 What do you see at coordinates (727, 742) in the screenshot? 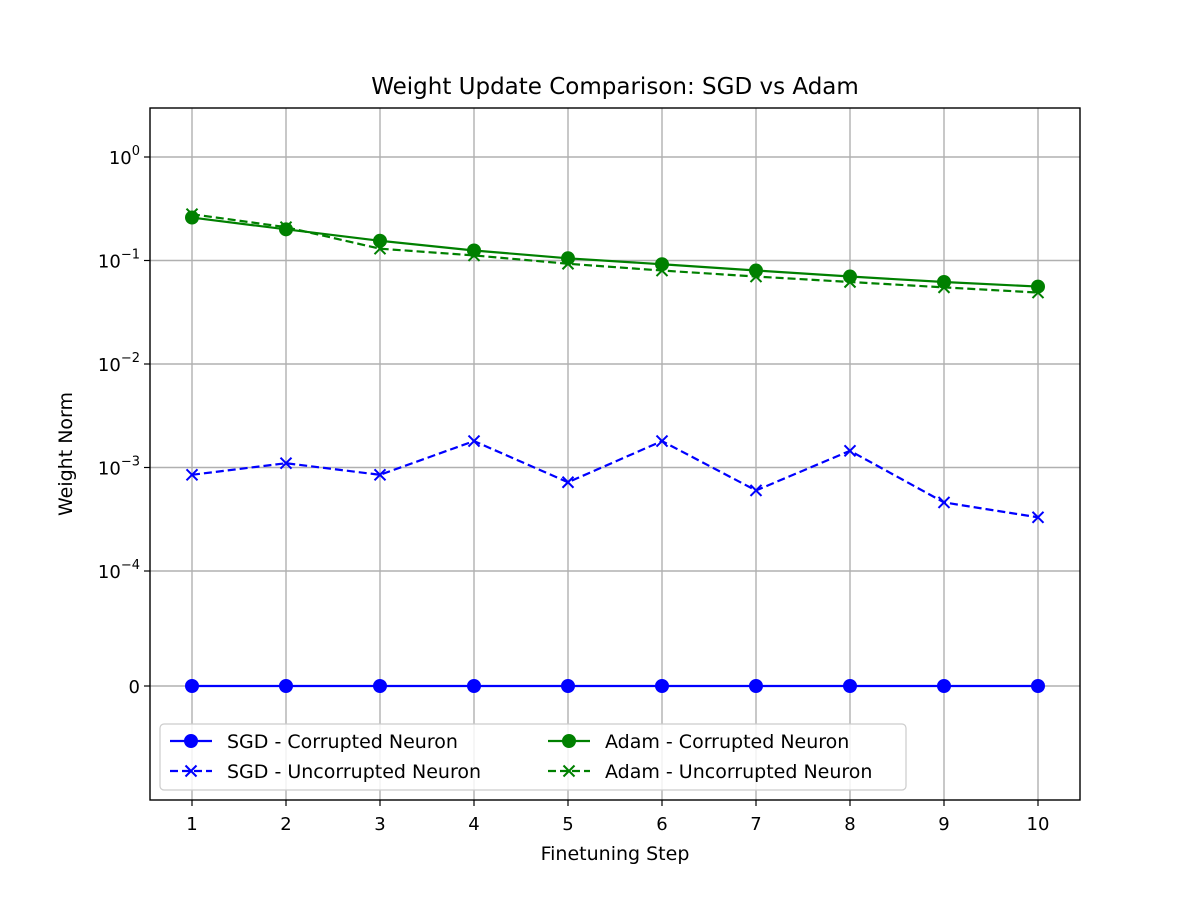
I see `legend-label: Adam - Corrupted Neuron` at bounding box center [727, 742].